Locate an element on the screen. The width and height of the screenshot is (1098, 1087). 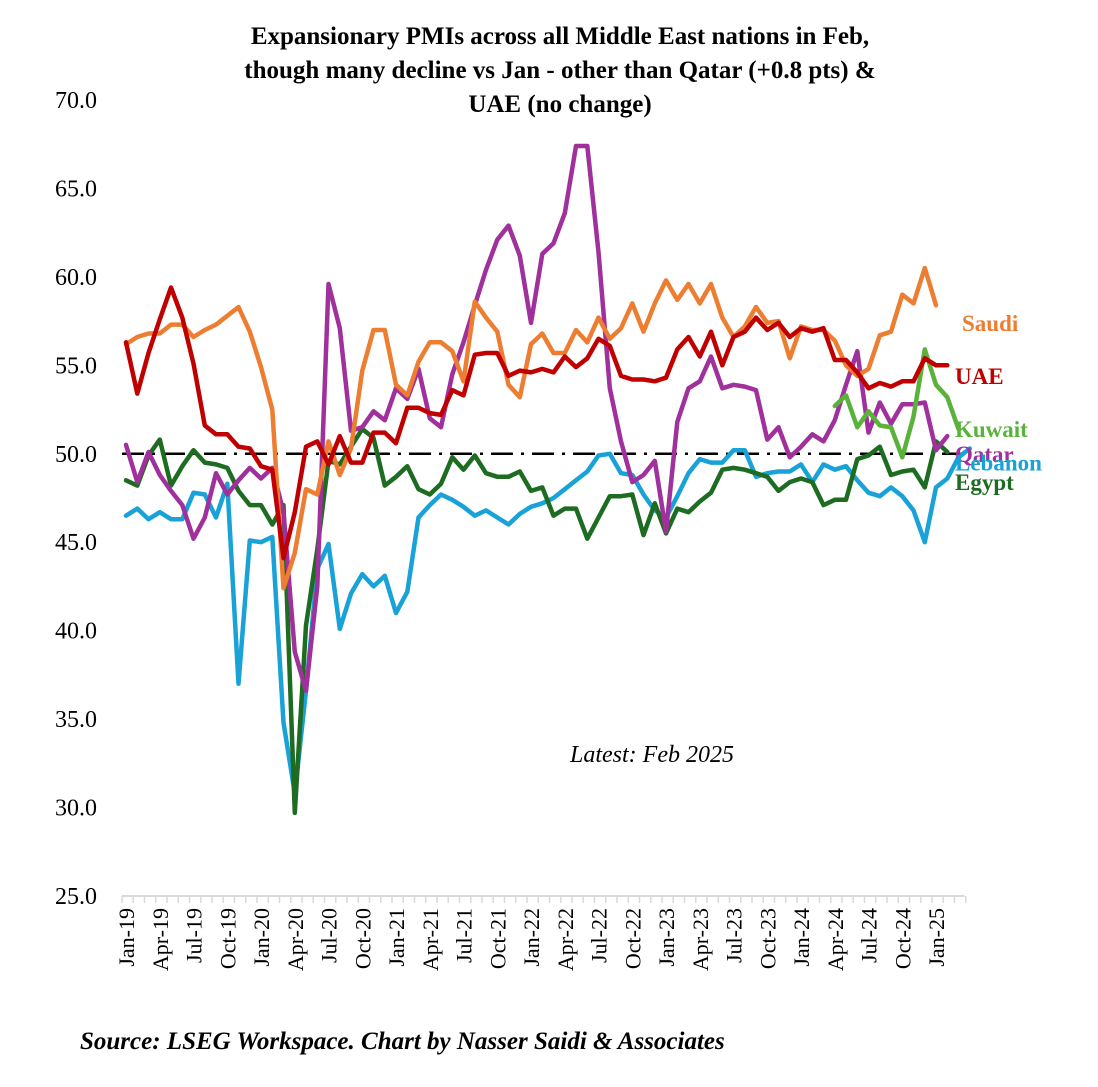
x-tick-label: Jul-20 is located at coordinates (329, 935).